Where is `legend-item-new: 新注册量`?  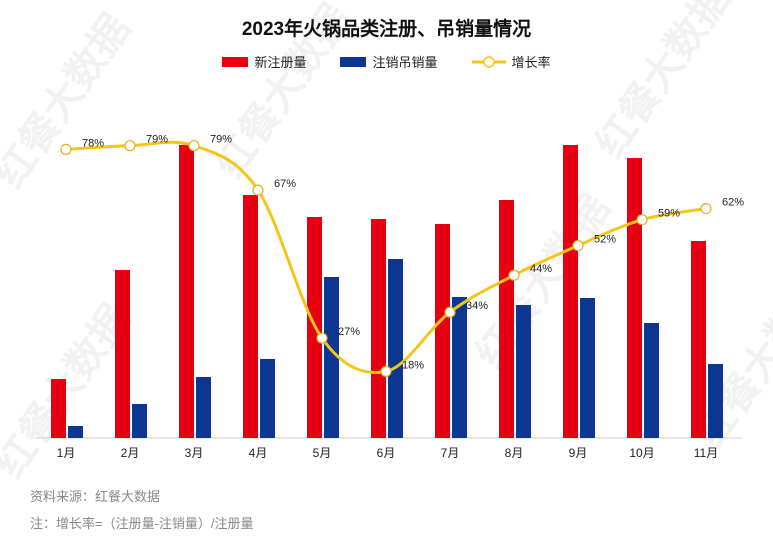 legend-item-new: 新注册量 is located at coordinates (264, 61).